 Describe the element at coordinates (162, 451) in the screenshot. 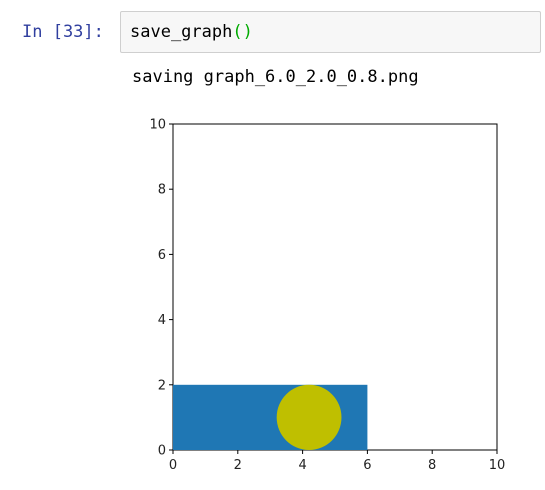

I see `y-tick-label: 0` at that location.